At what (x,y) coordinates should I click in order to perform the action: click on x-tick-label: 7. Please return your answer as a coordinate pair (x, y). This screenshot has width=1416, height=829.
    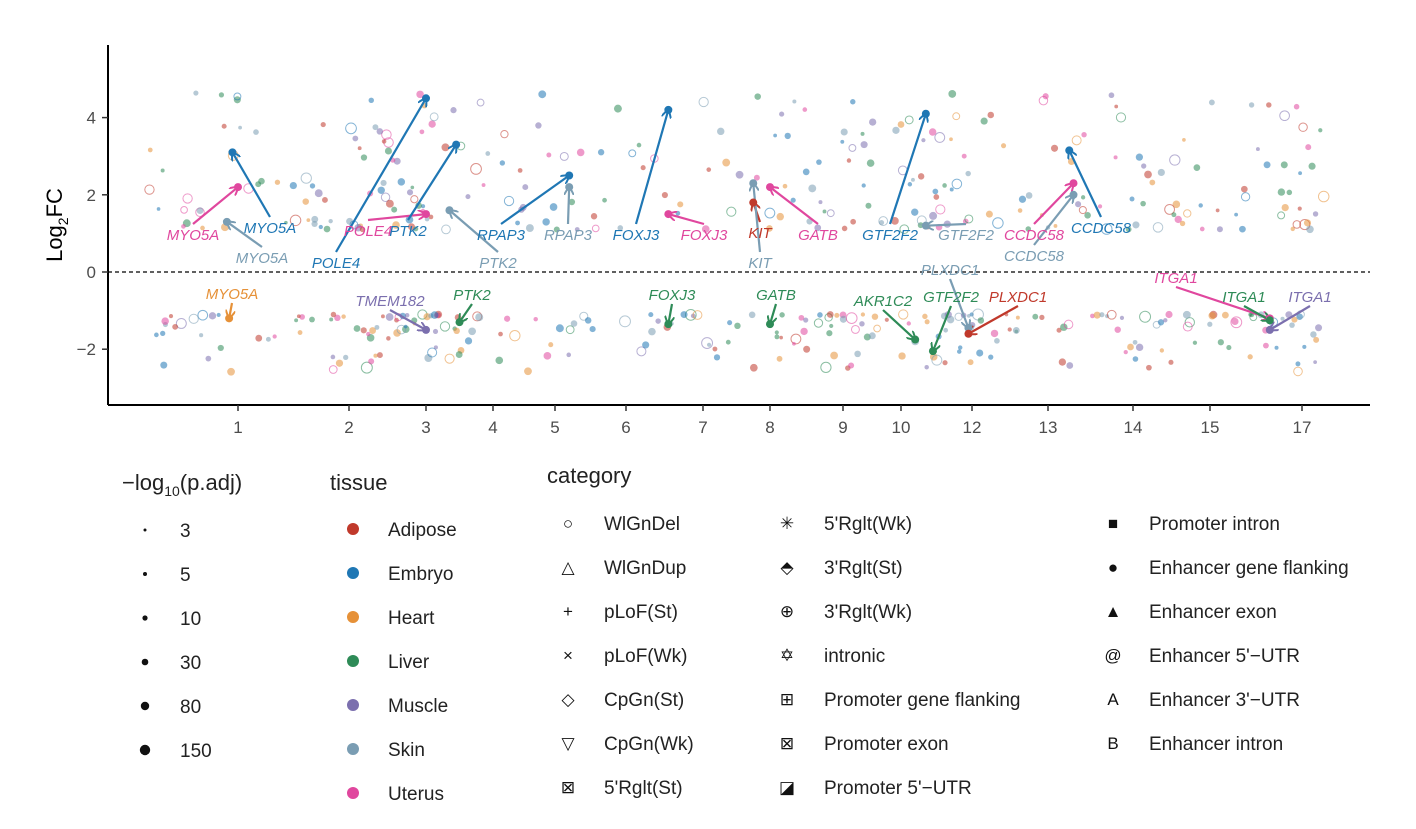
    Looking at the image, I should click on (702, 427).